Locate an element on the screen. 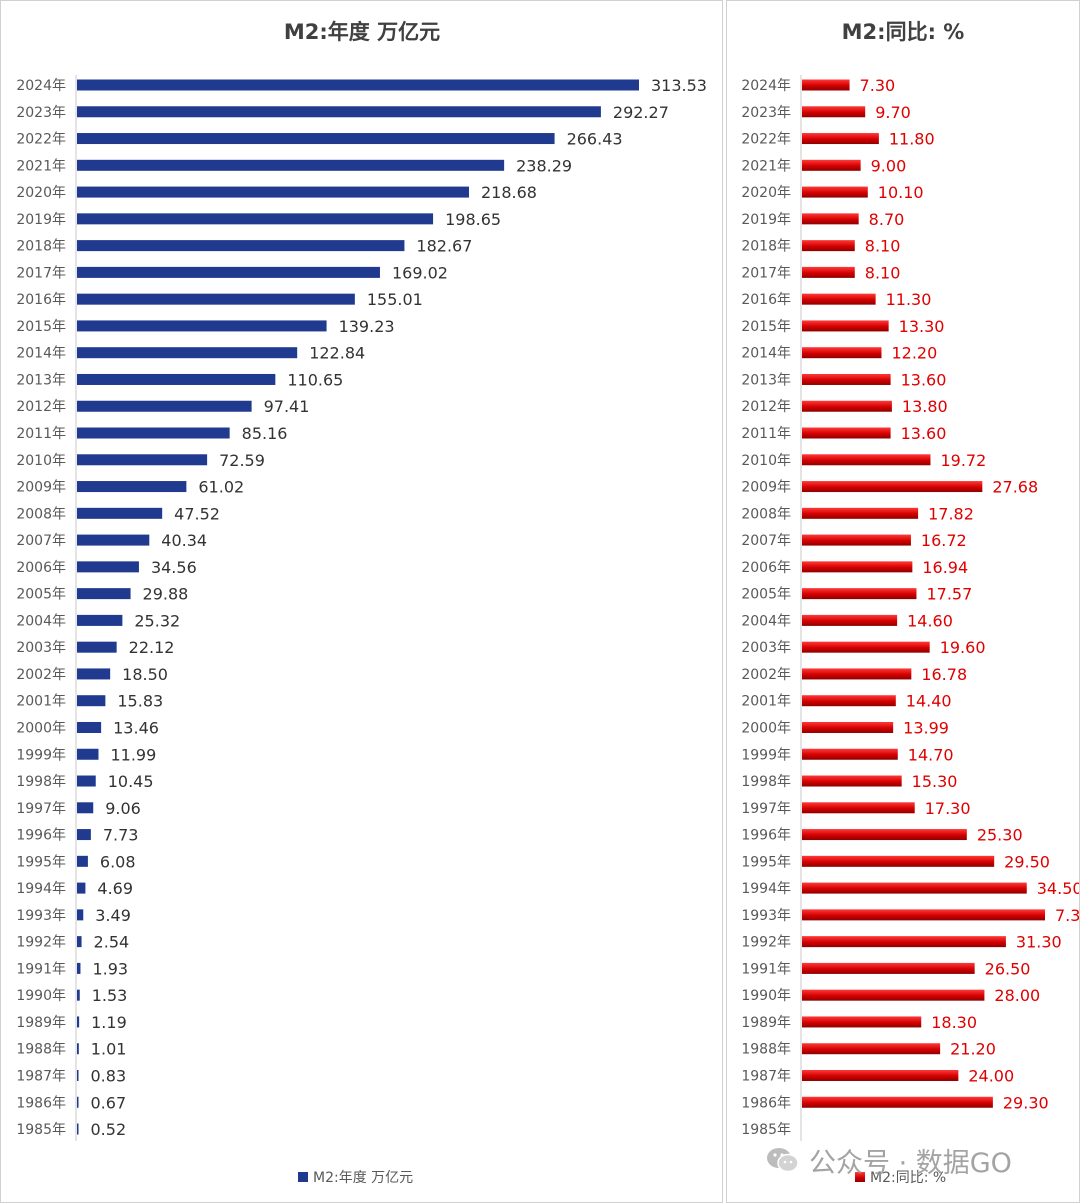 The height and width of the screenshot is (1203, 1080). m2-yoy-data-label: 15.30 is located at coordinates (935, 781).